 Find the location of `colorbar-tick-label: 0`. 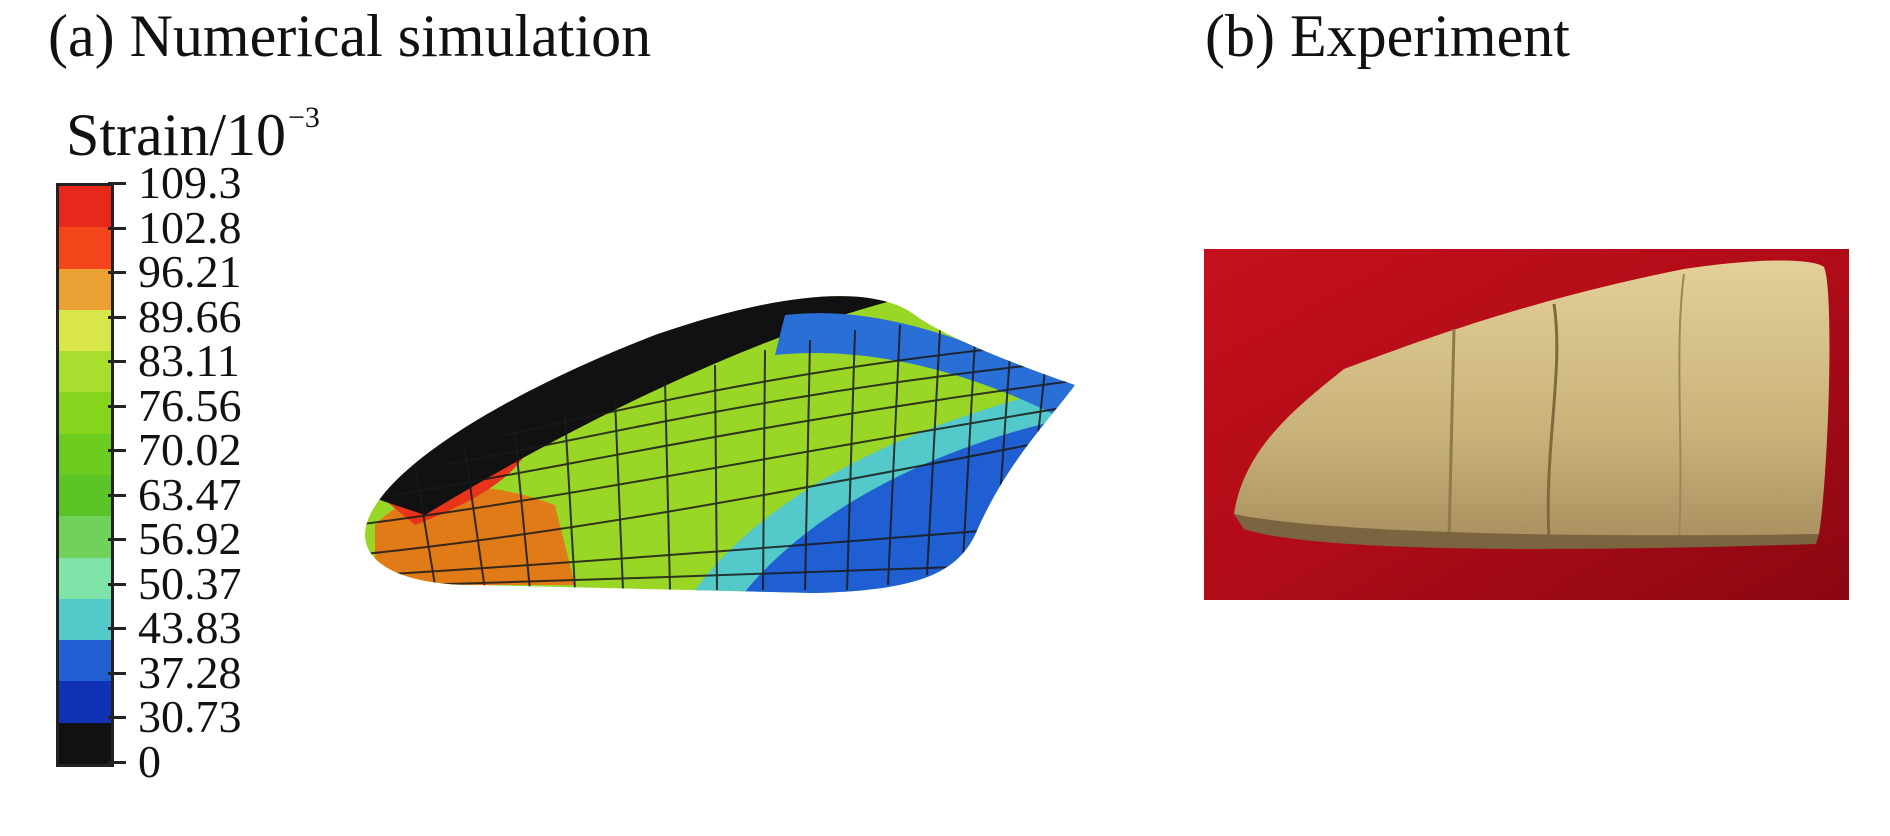

colorbar-tick-label: 0 is located at coordinates (149, 761).